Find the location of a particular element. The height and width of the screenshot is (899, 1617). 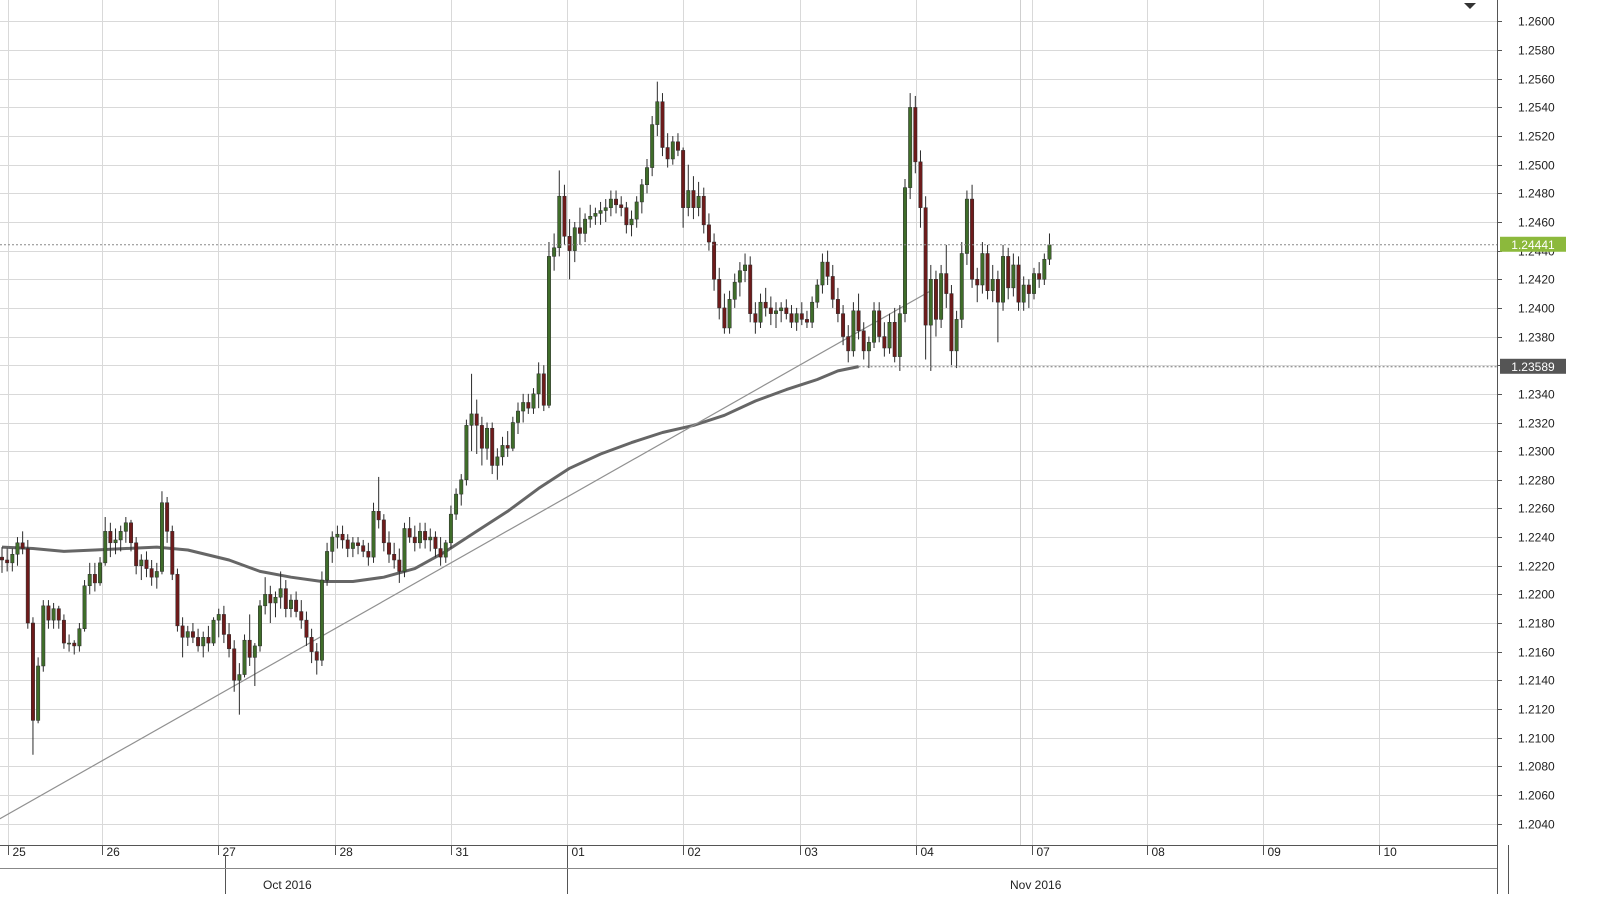

price-labels: 1.24441 1.23589 is located at coordinates (783, 305).